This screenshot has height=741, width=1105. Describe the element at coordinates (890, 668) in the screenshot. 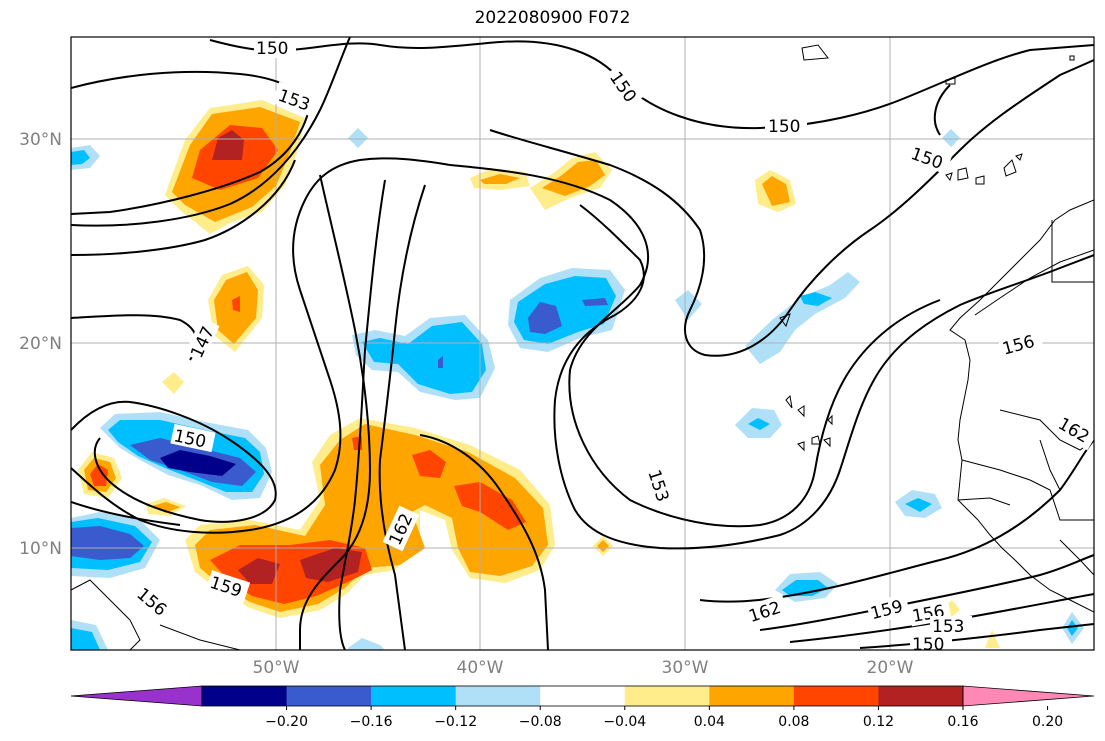

I see `x-tick-label: 20°W` at that location.